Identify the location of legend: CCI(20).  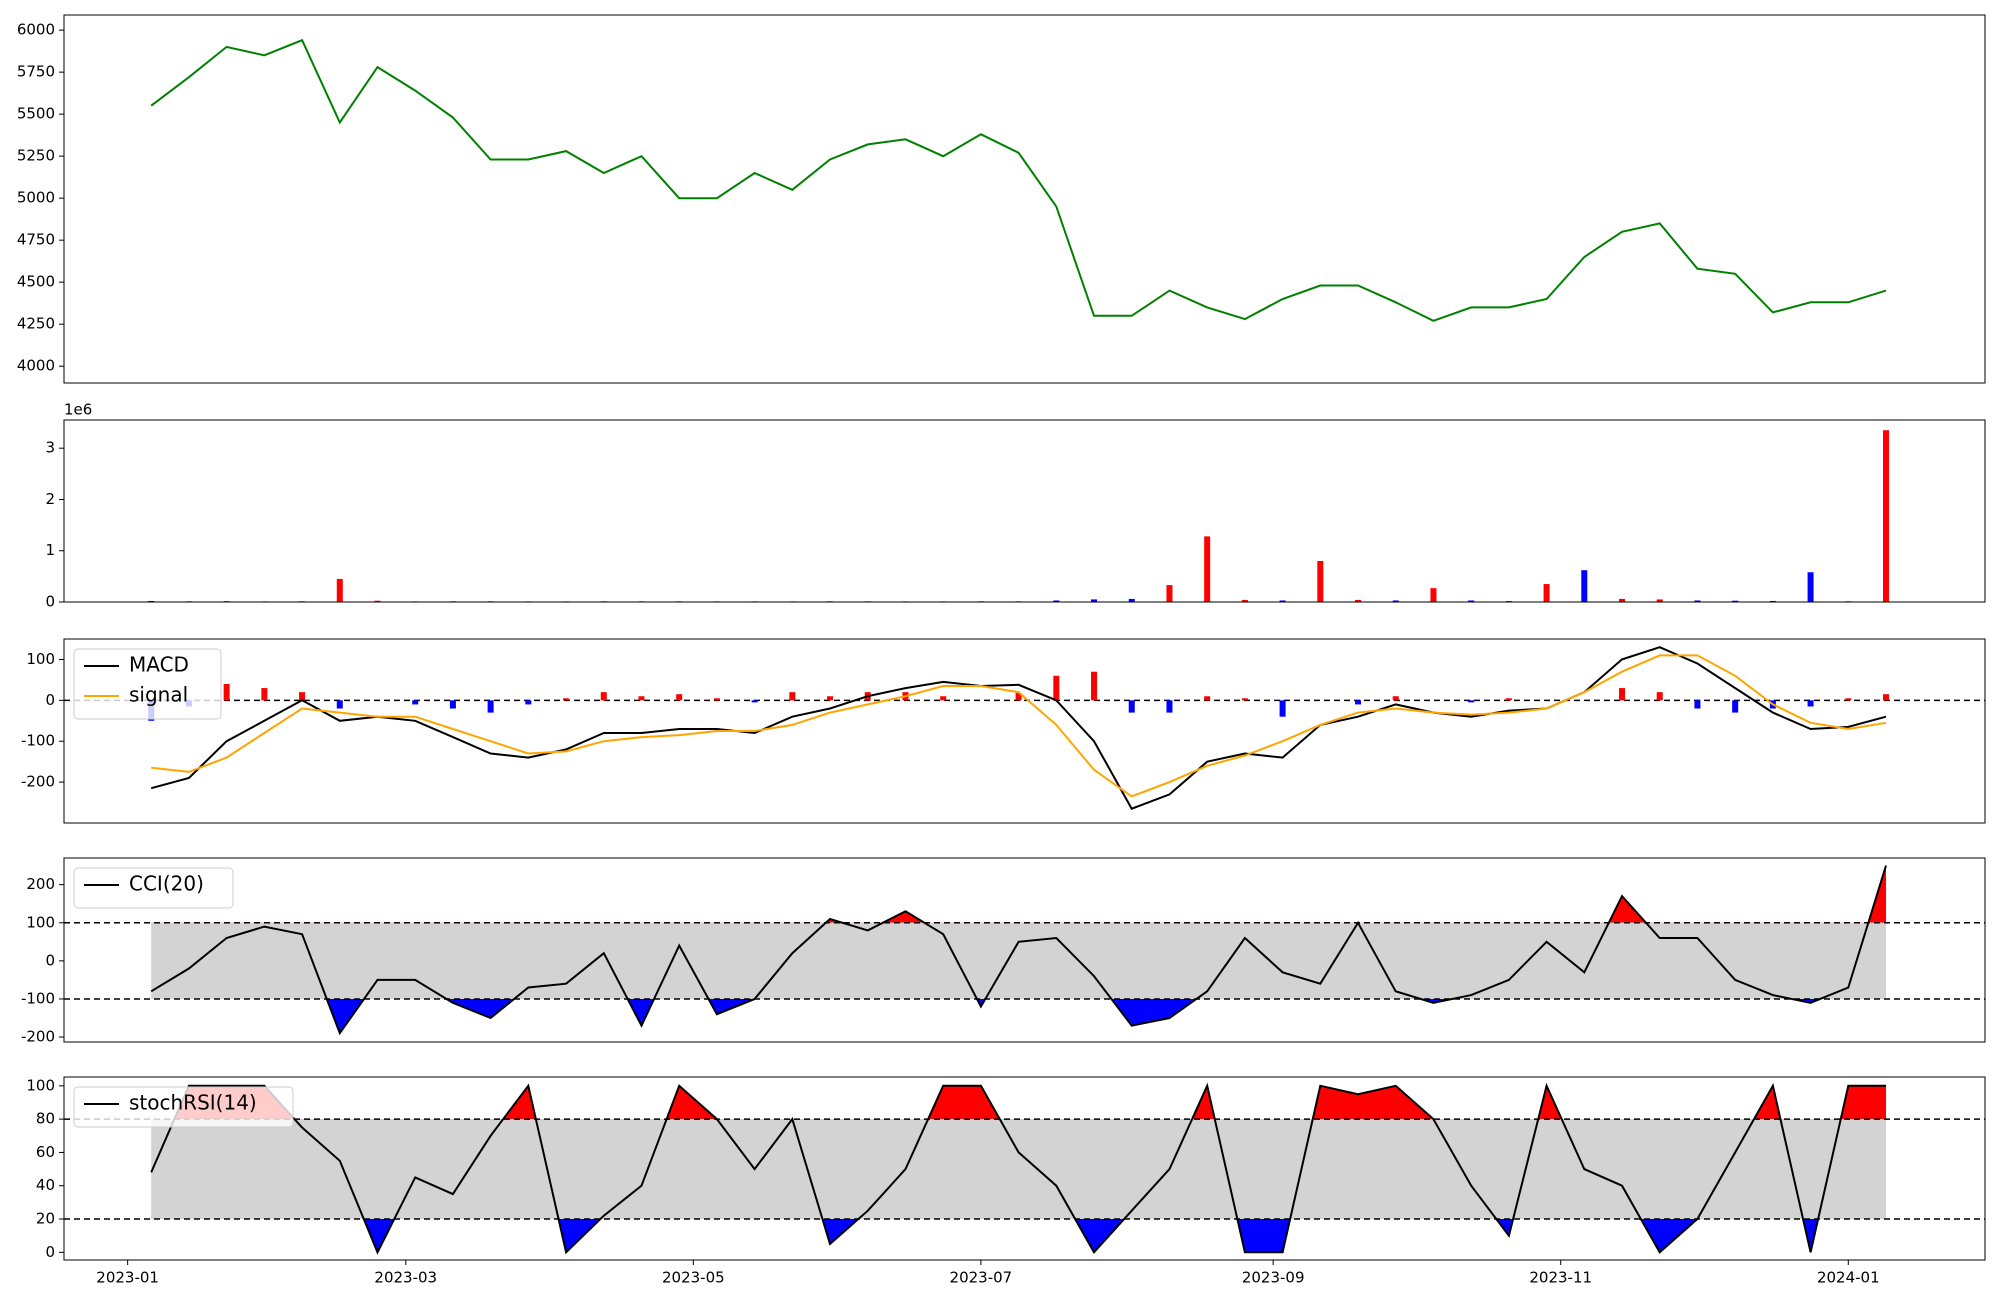
(153, 888).